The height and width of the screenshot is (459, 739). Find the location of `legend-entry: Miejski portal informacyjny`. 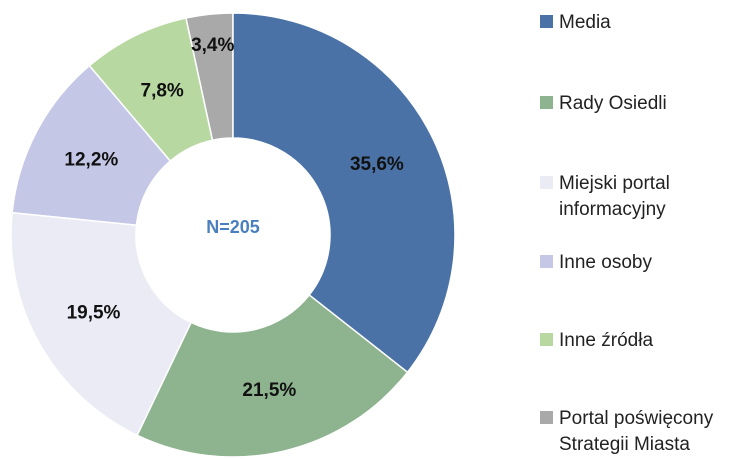

legend-entry: Miejski portal informacyjny is located at coordinates (639, 197).